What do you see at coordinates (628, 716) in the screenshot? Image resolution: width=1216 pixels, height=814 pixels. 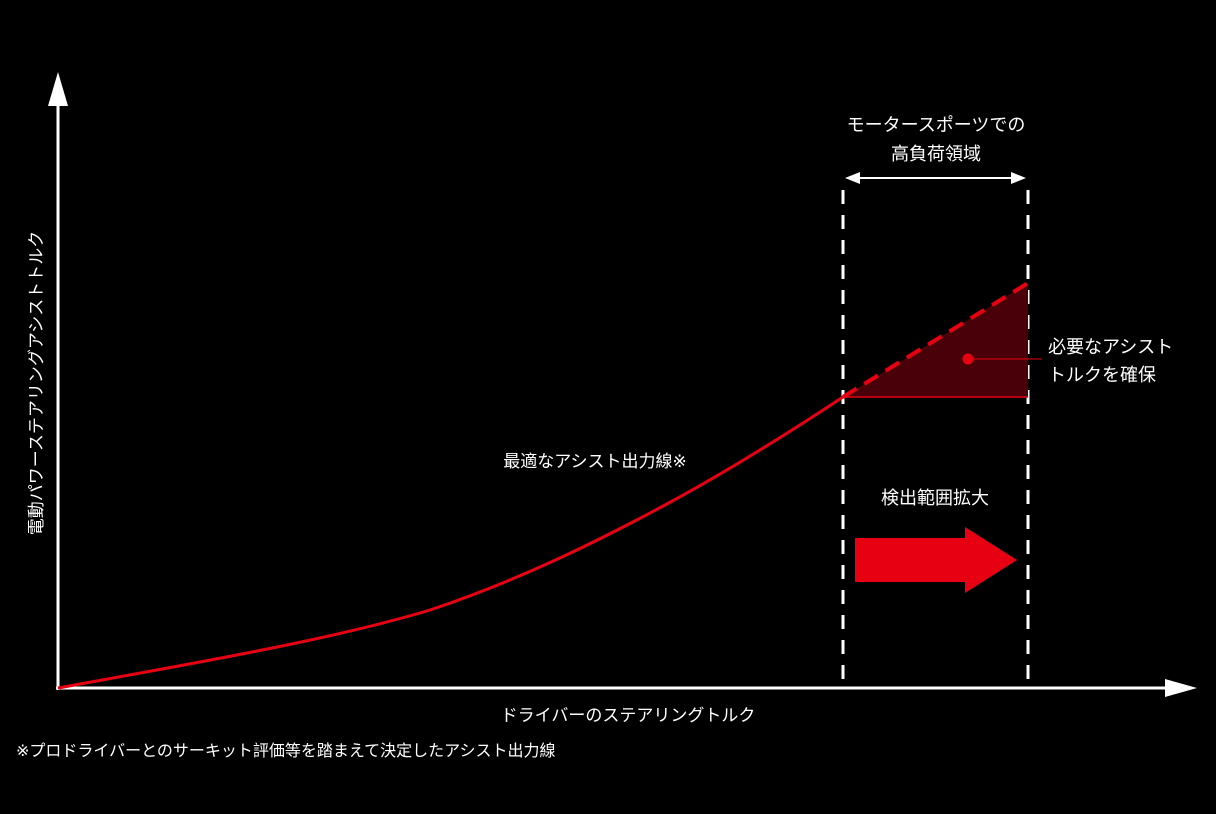 I see `x-axis-label: ドライバーのステアリングトルク` at bounding box center [628, 716].